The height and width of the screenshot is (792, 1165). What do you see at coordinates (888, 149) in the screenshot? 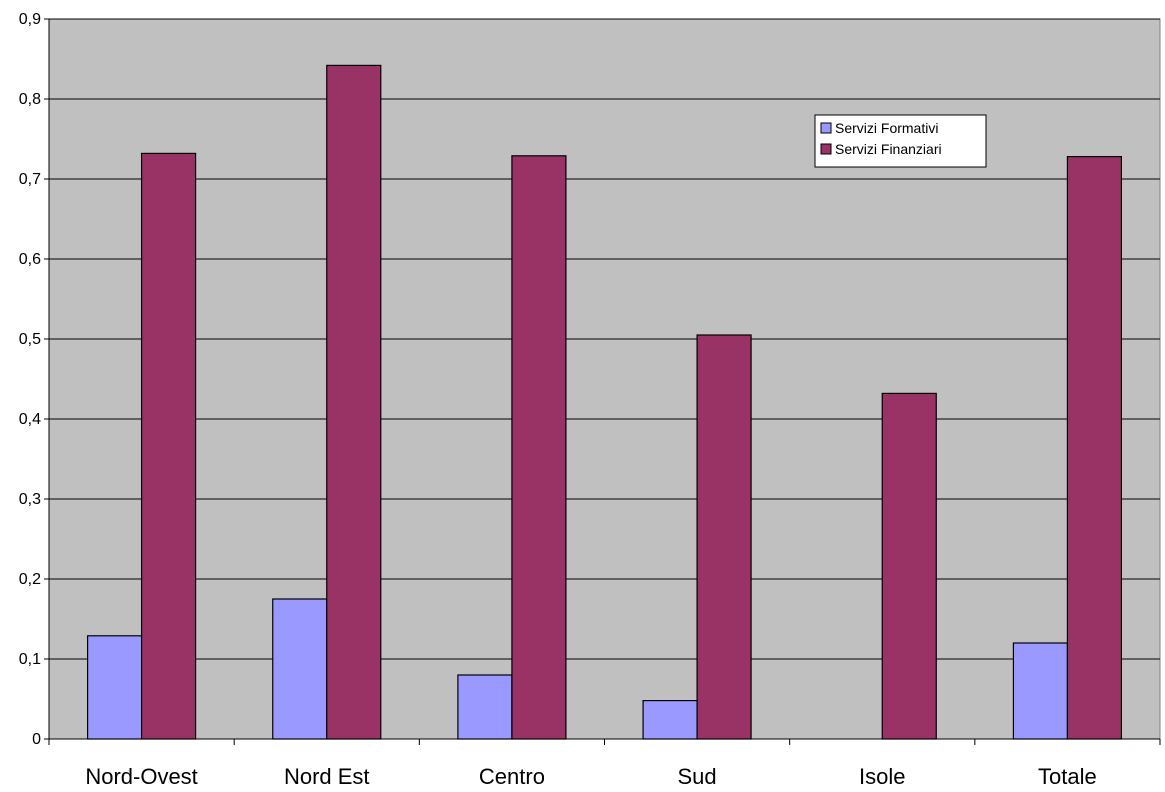
I see `legend-label: Servizi Finanziari` at bounding box center [888, 149].